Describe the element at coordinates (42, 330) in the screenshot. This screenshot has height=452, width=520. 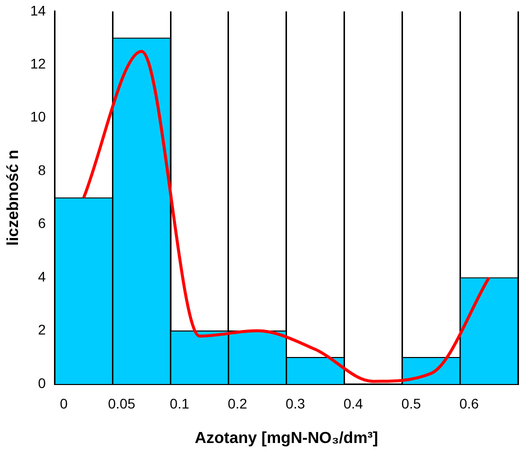
I see `y-tick-label: 2` at that location.